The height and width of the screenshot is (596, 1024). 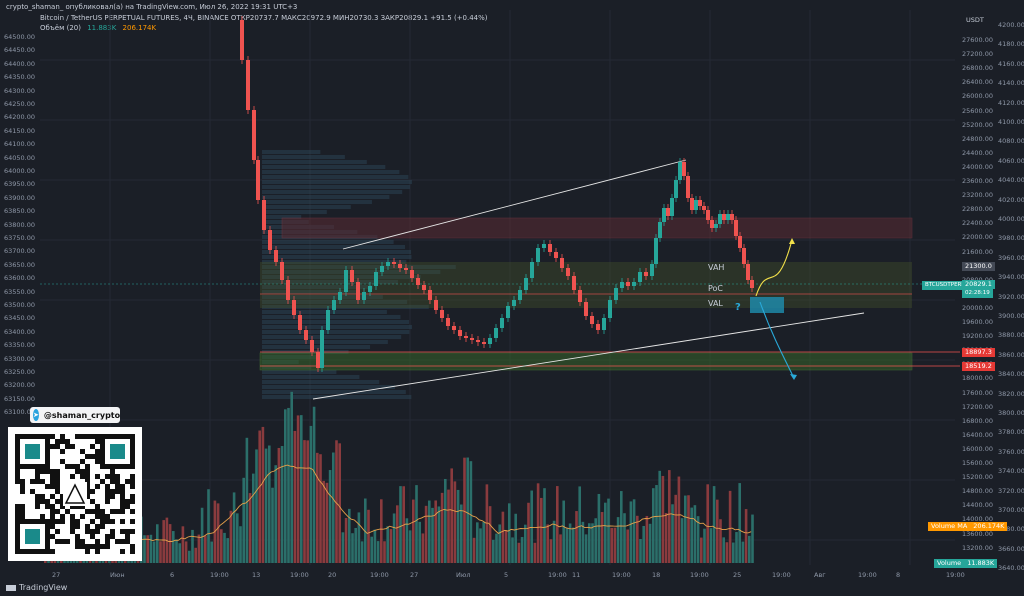 I want to click on volume-ma-badge-value: 206.174K, so click(x=989, y=526).